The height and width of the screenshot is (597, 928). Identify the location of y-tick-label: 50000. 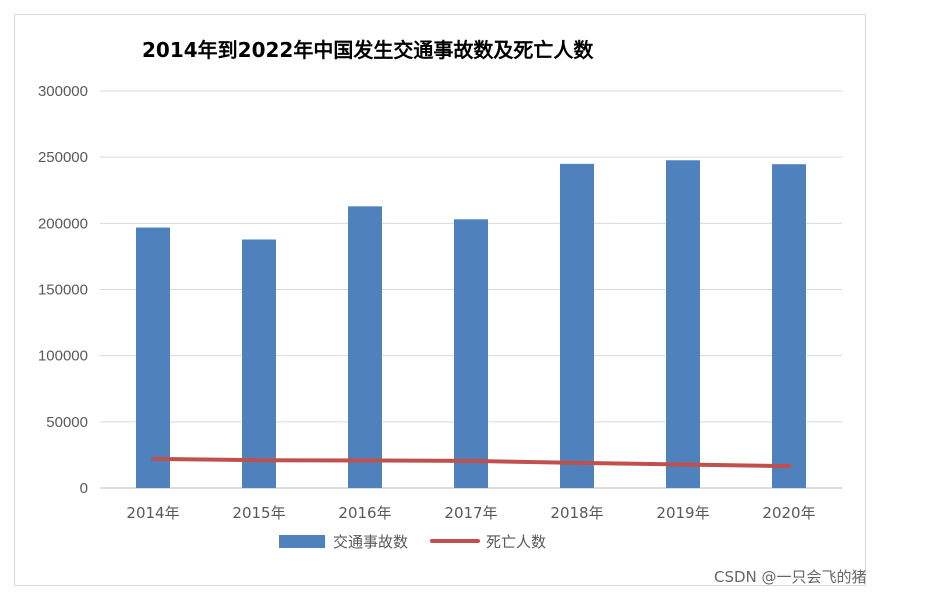
(67, 422).